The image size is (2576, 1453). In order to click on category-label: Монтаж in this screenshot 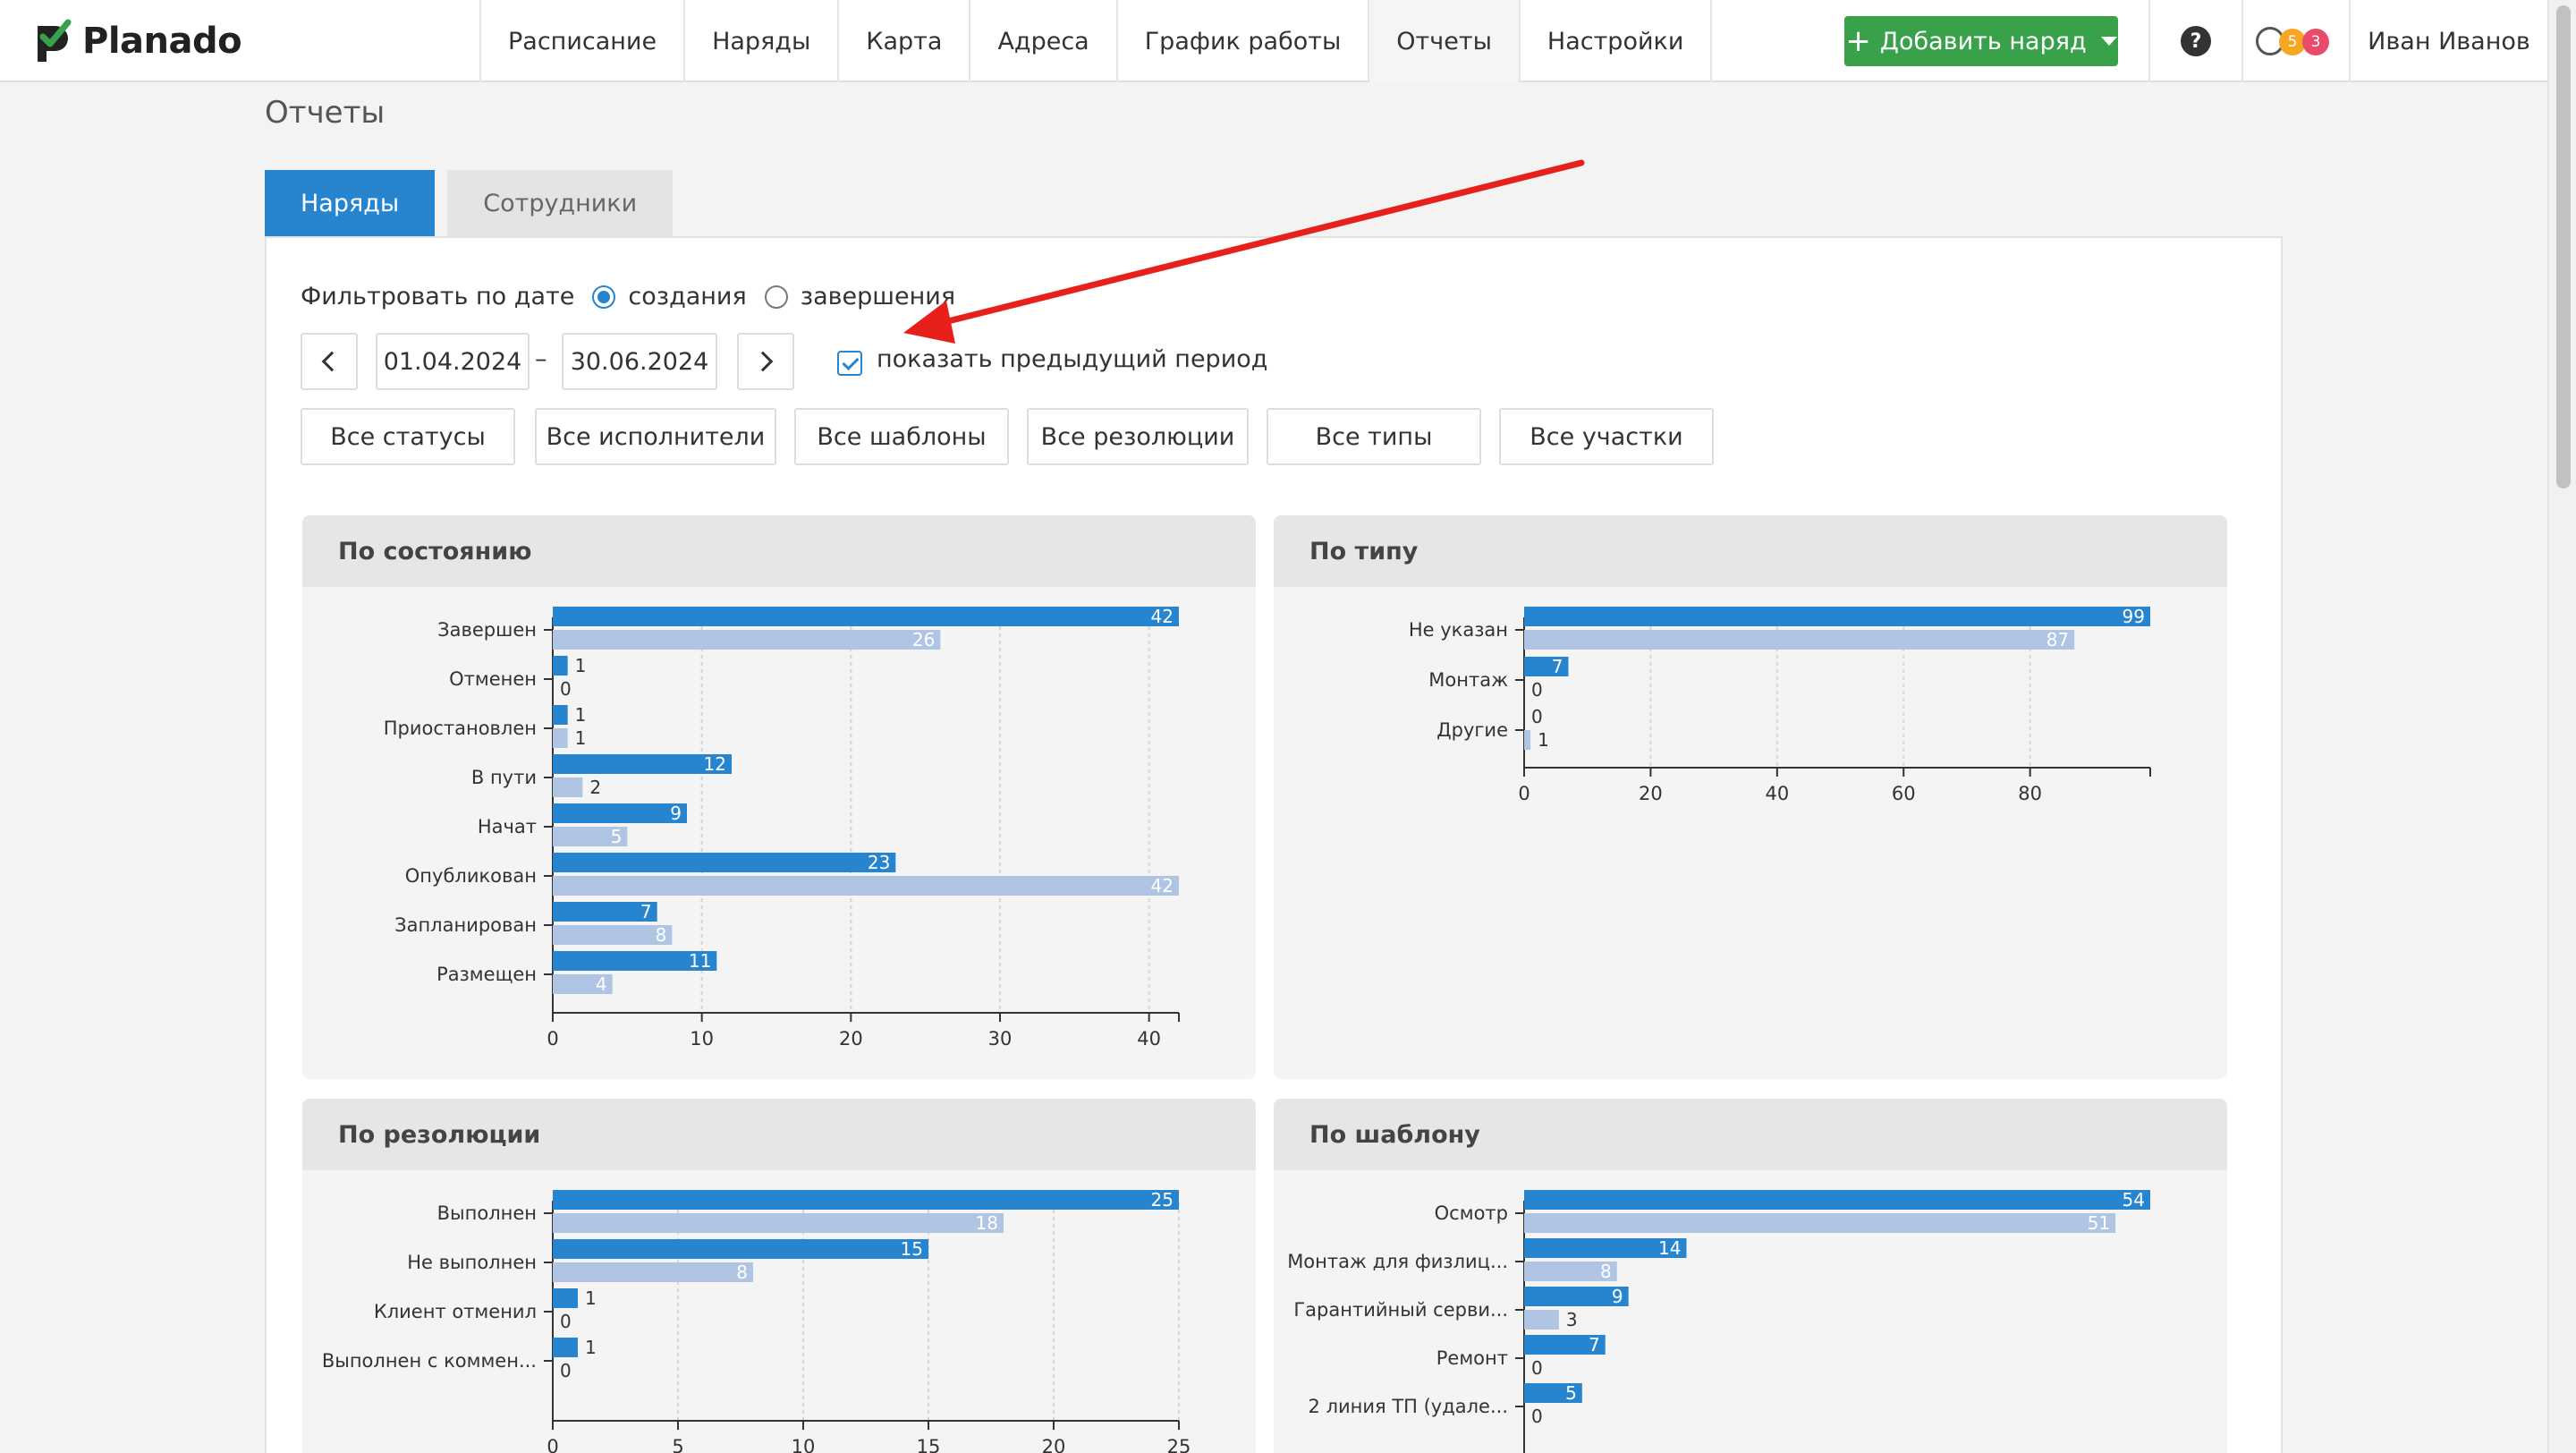, I will do `click(1468, 680)`.